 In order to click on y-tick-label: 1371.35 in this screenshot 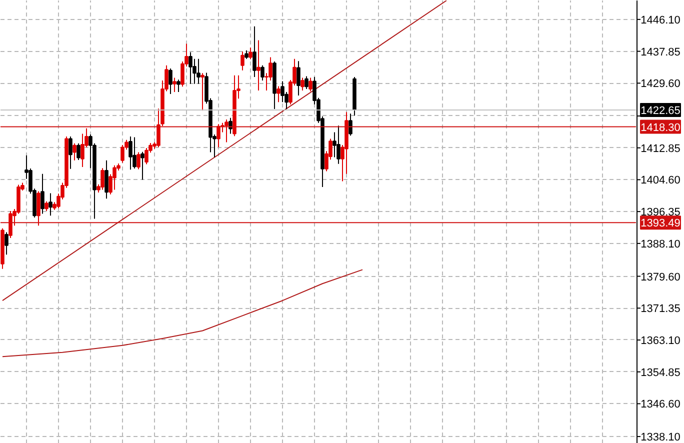, I will do `click(660, 309)`.